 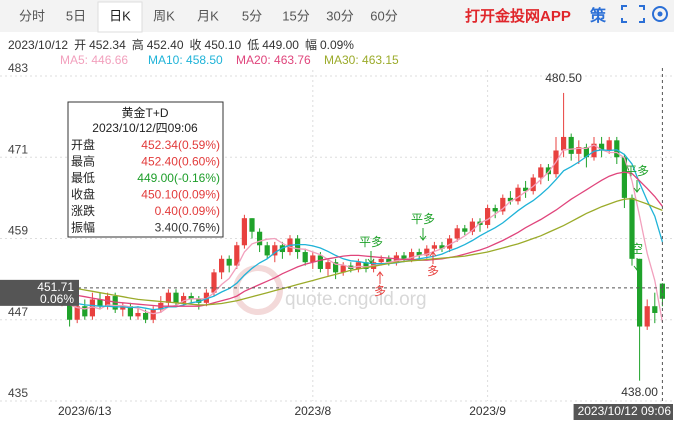 I want to click on tooltip-value: 3.40(0.76%), so click(x=187, y=228).